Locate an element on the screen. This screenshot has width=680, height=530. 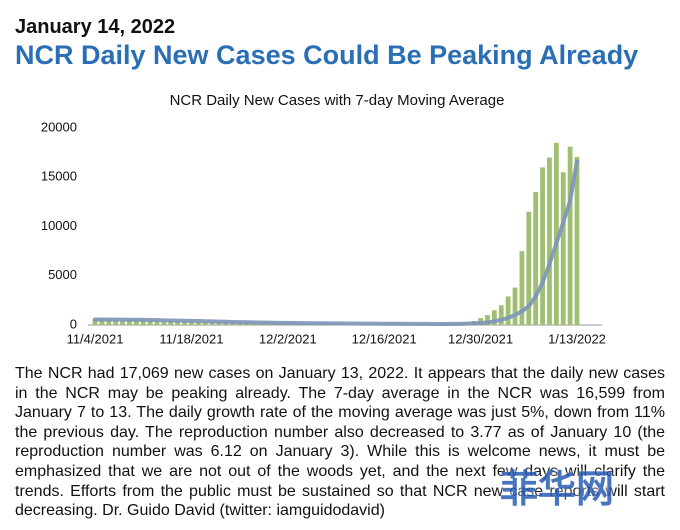
y-tick-label: 15000 is located at coordinates (59, 176).